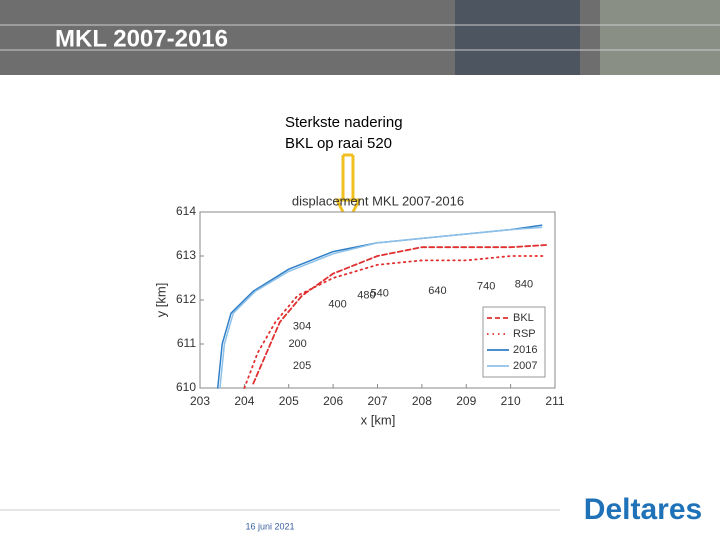 The height and width of the screenshot is (540, 720). I want to click on raai-label: 740, so click(486, 287).